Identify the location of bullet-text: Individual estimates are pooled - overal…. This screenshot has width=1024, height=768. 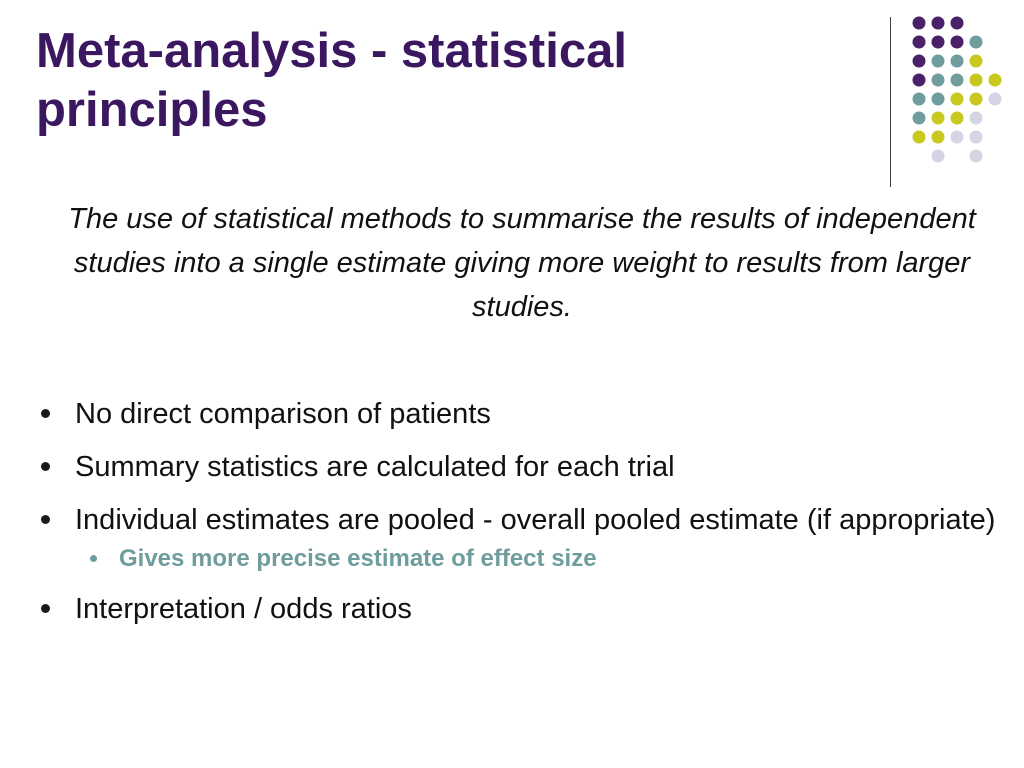
(535, 520).